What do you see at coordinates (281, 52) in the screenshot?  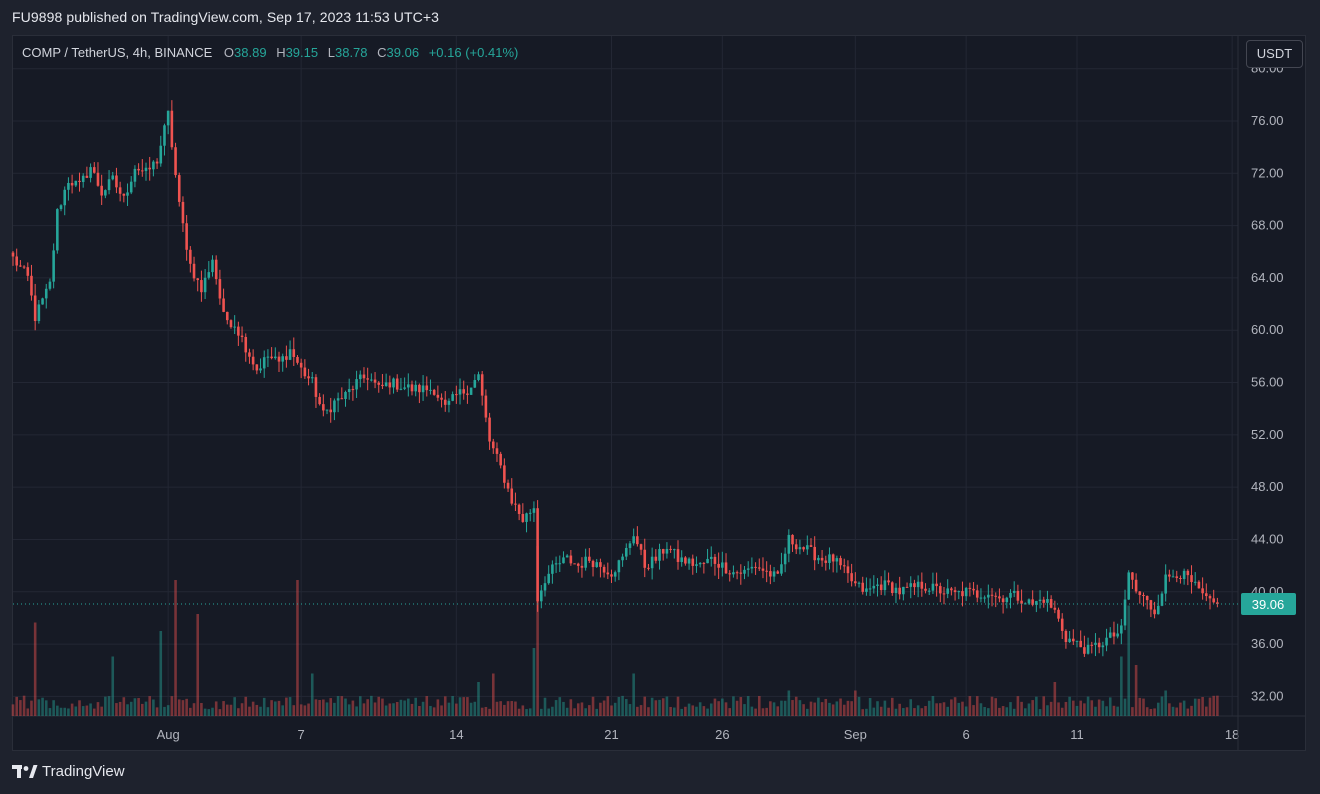 I see `high-label: H` at bounding box center [281, 52].